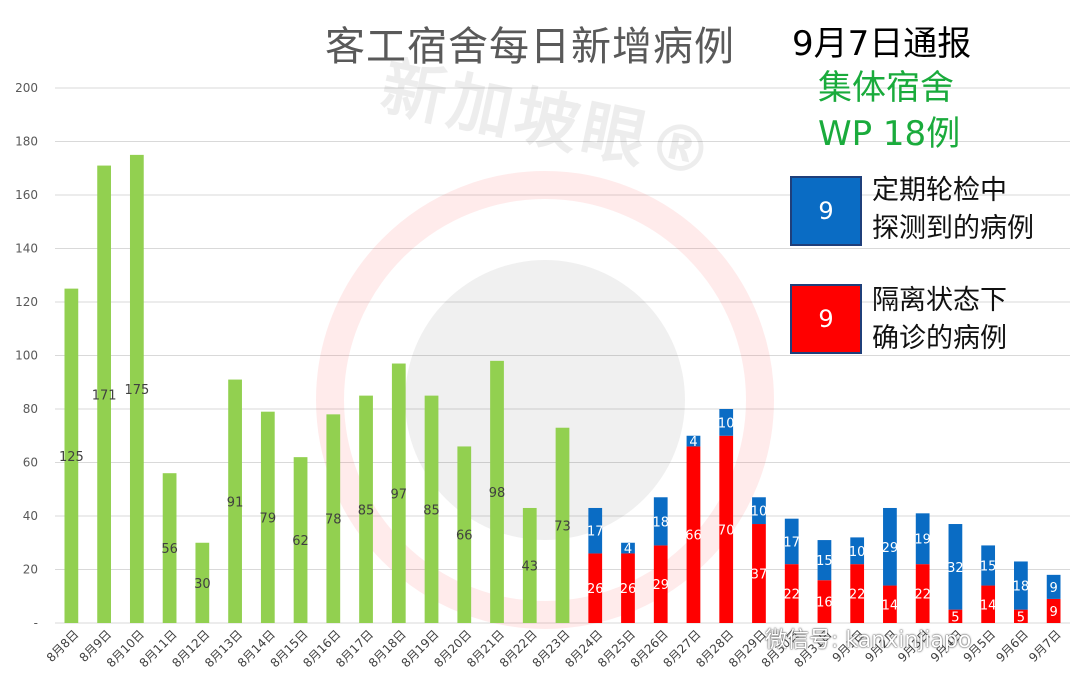 This screenshot has width=1080, height=686. I want to click on data-label-green: 97, so click(399, 494).